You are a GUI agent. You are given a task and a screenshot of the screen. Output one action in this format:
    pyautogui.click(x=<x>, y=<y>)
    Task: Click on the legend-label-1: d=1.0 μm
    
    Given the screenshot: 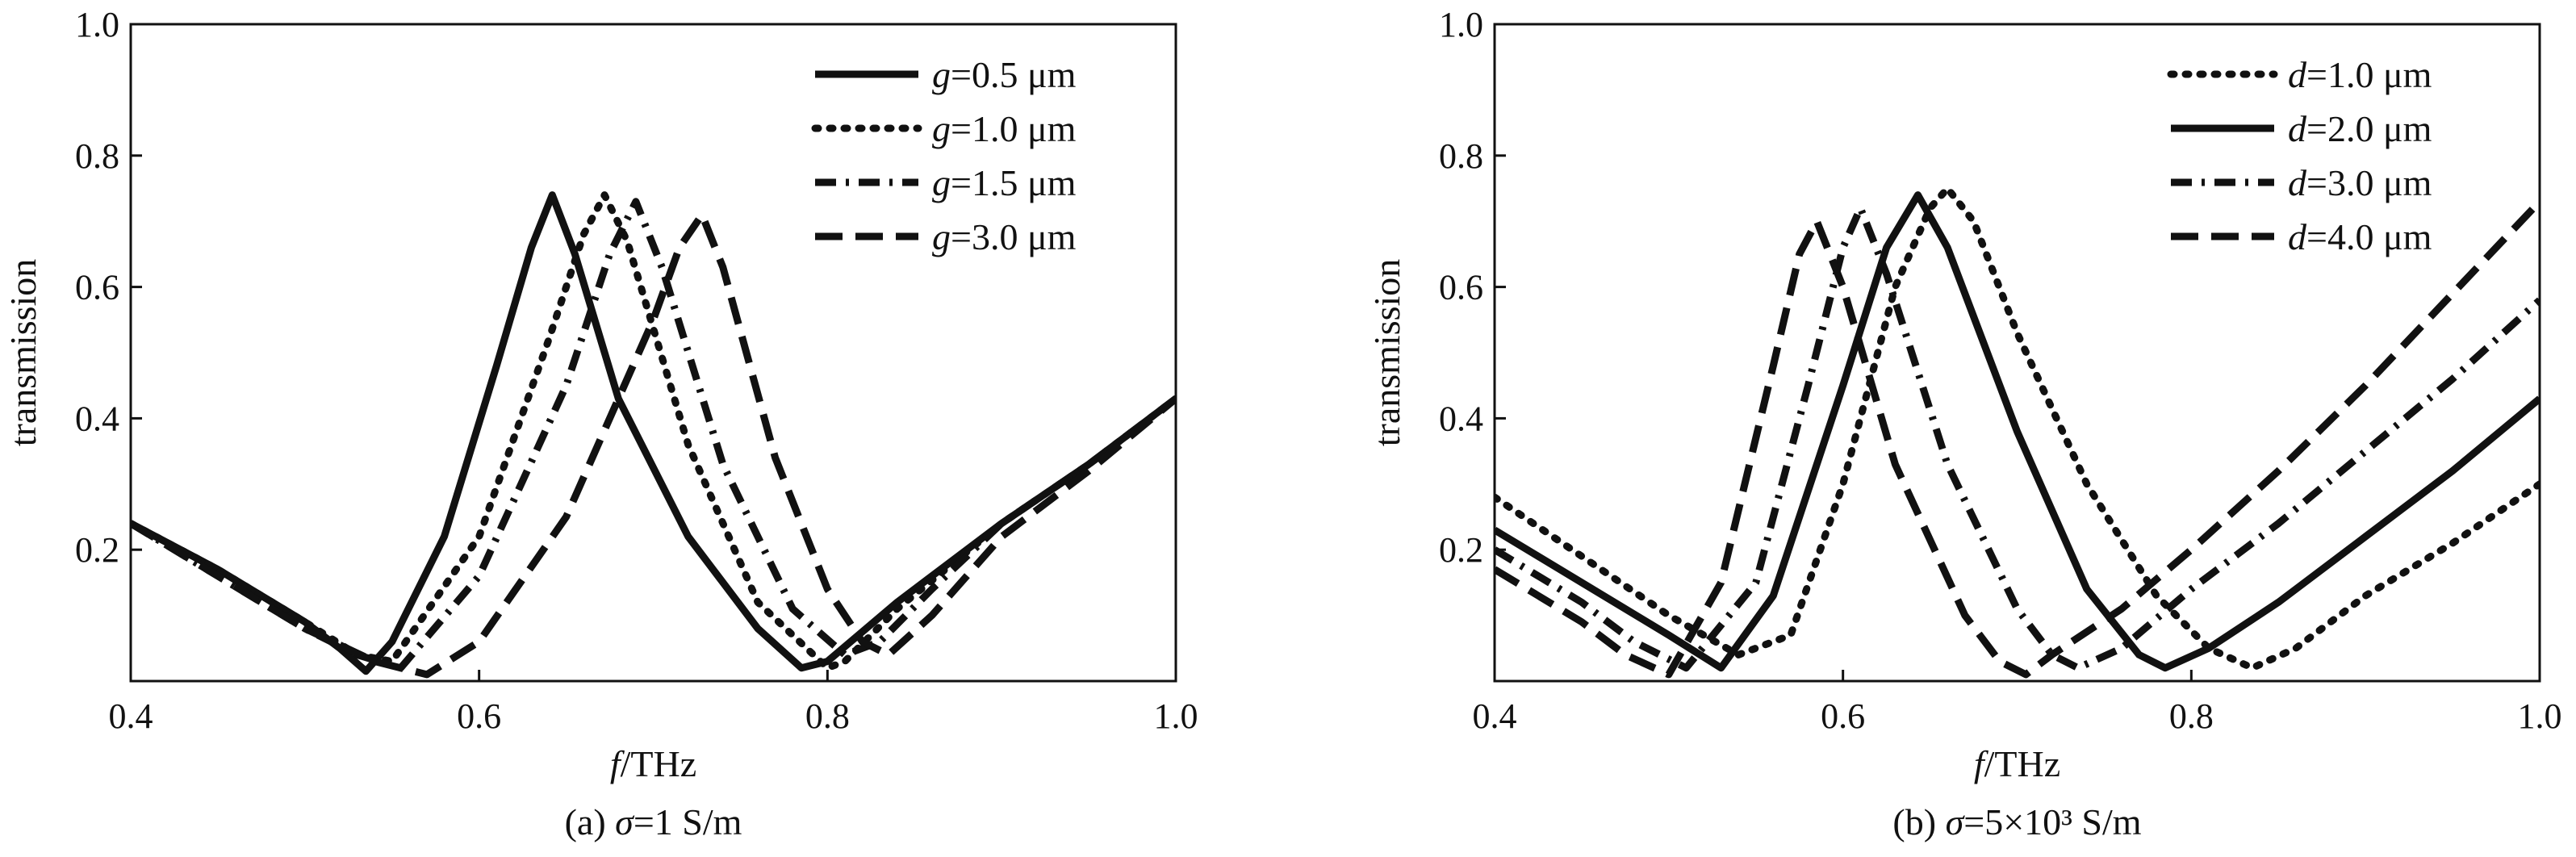 What is the action you would take?
    pyautogui.click(x=2360, y=74)
    